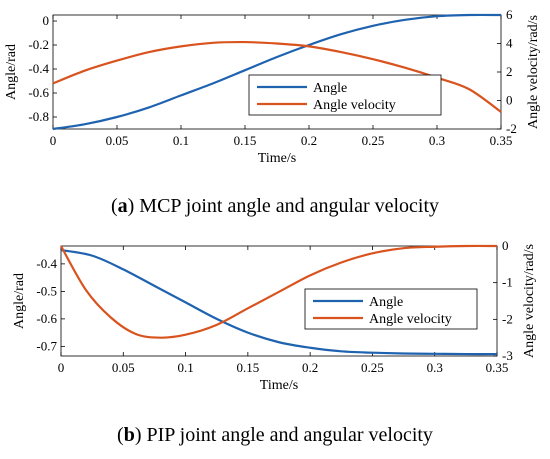 The height and width of the screenshot is (459, 550). I want to click on y-right-tick-label: 2, so click(509, 71).